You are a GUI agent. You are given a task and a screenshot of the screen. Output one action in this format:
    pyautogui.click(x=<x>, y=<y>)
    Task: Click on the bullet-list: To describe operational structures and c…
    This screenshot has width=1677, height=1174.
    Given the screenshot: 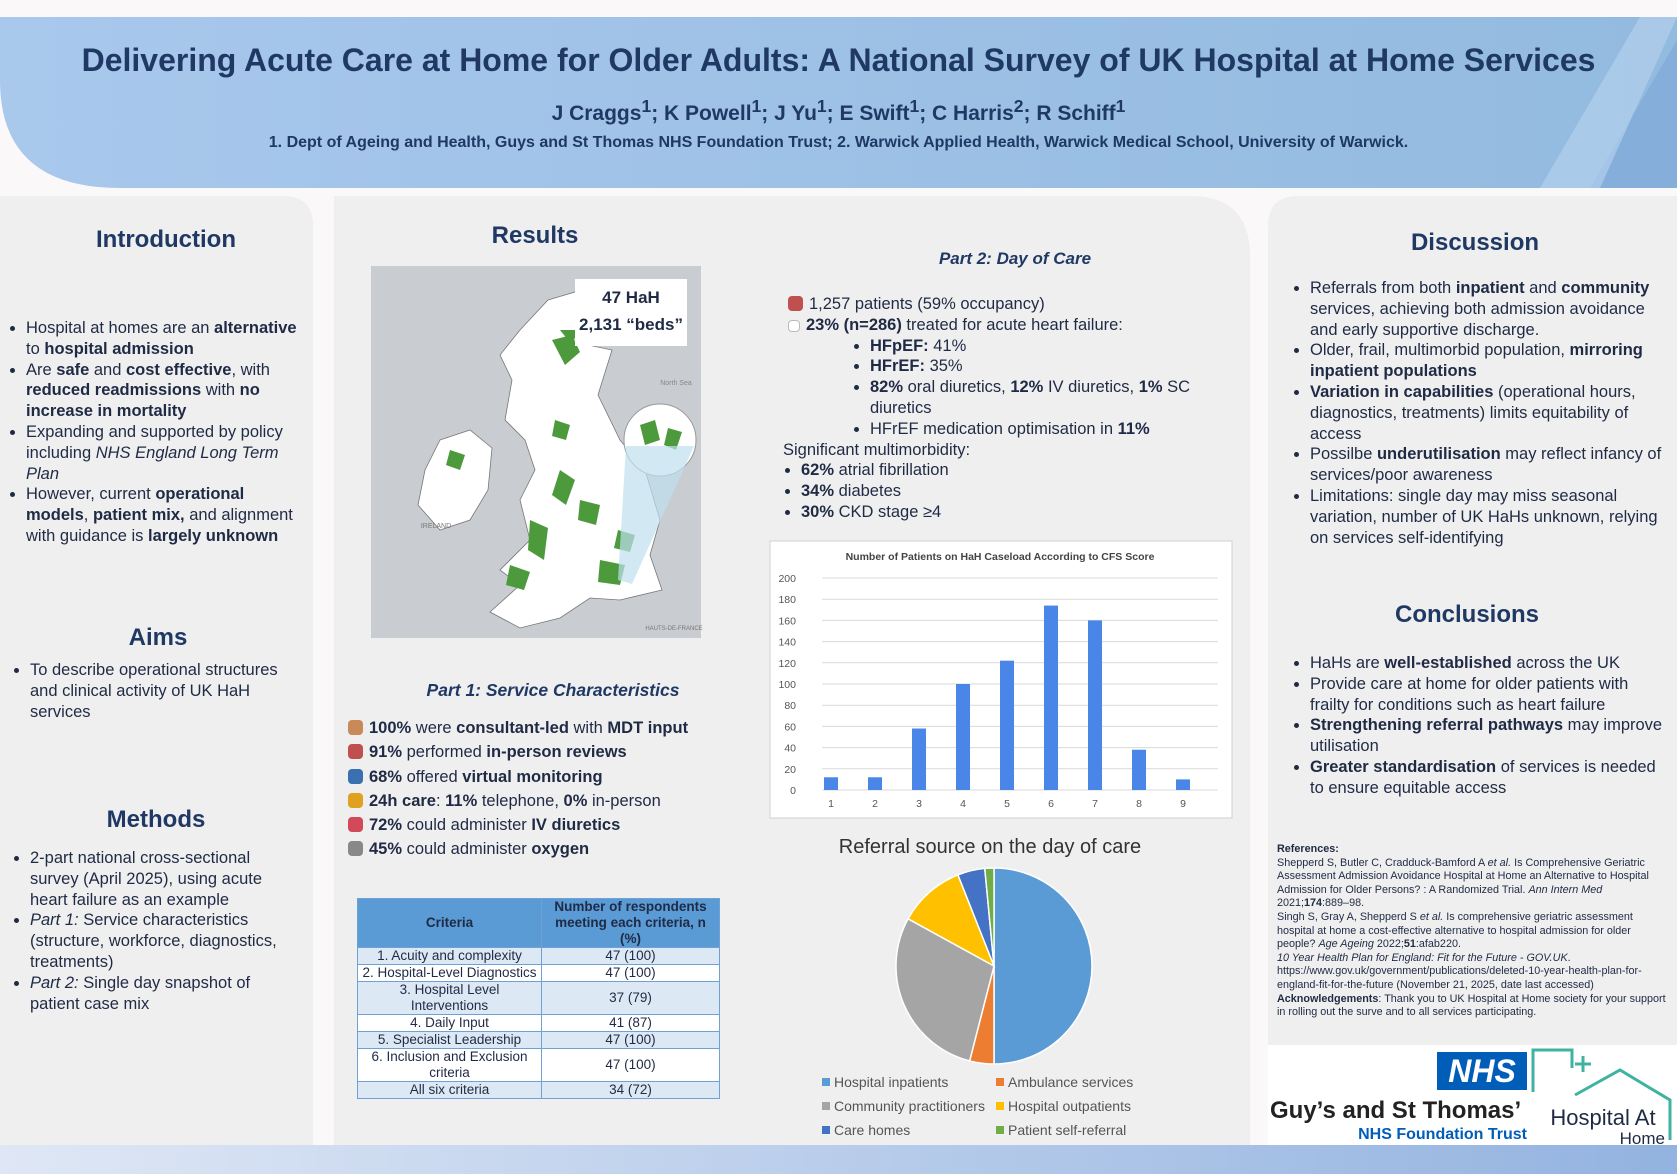 What is the action you would take?
    pyautogui.click(x=157, y=691)
    